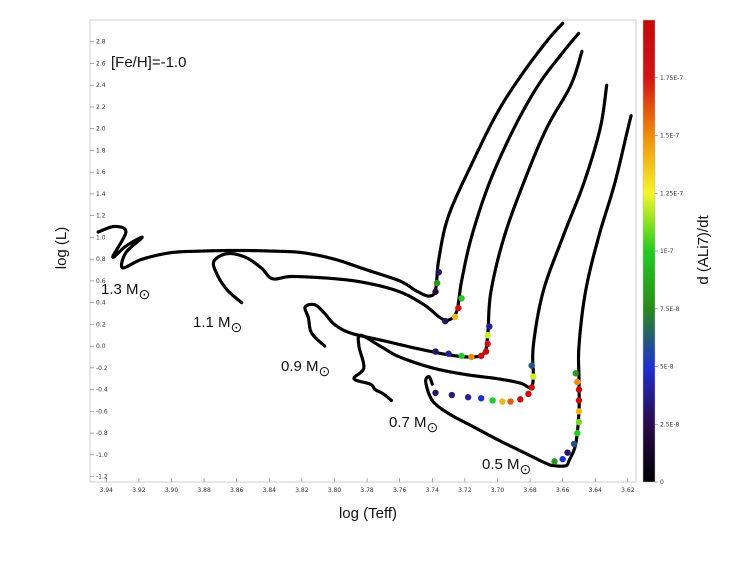 The image size is (754, 566). What do you see at coordinates (101, 346) in the screenshot?
I see `y-tick-label: 0.0` at bounding box center [101, 346].